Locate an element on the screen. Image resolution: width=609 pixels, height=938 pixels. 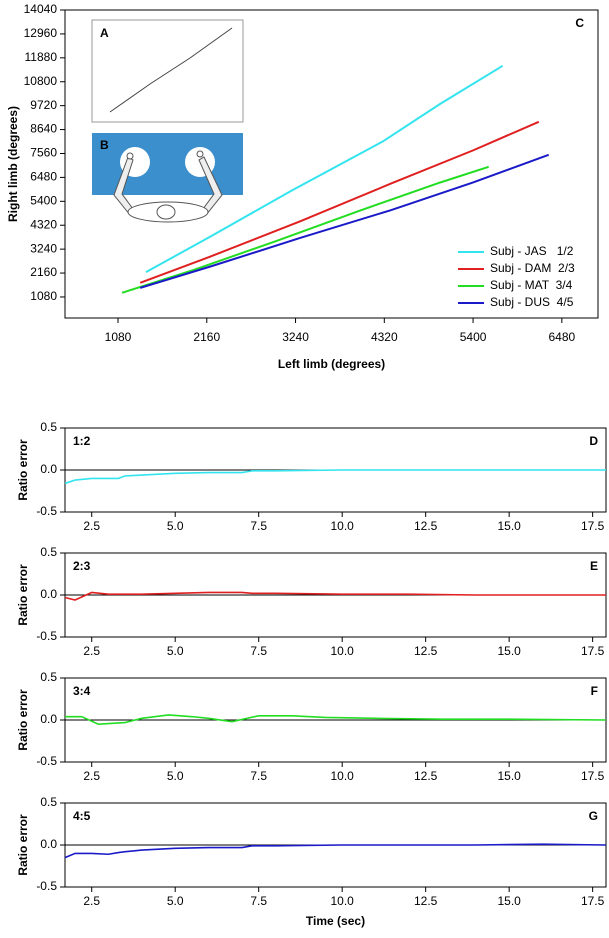
y-axis-title: Right limb (degrees) is located at coordinates (13, 164).